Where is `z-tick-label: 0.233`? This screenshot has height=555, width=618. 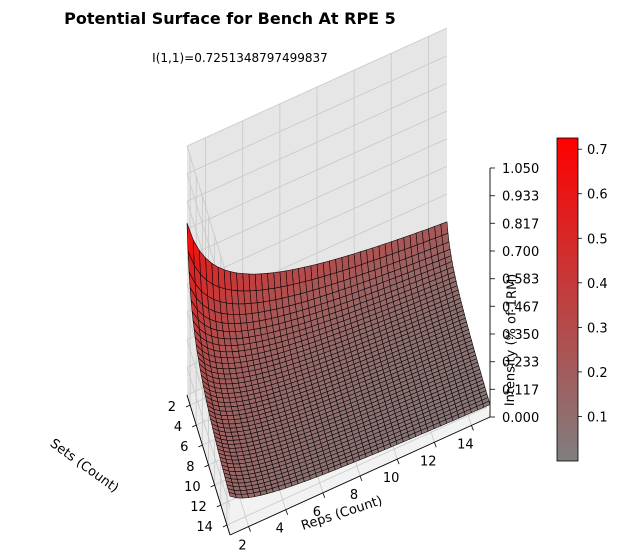
z-tick-label: 0.233 is located at coordinates (520, 363).